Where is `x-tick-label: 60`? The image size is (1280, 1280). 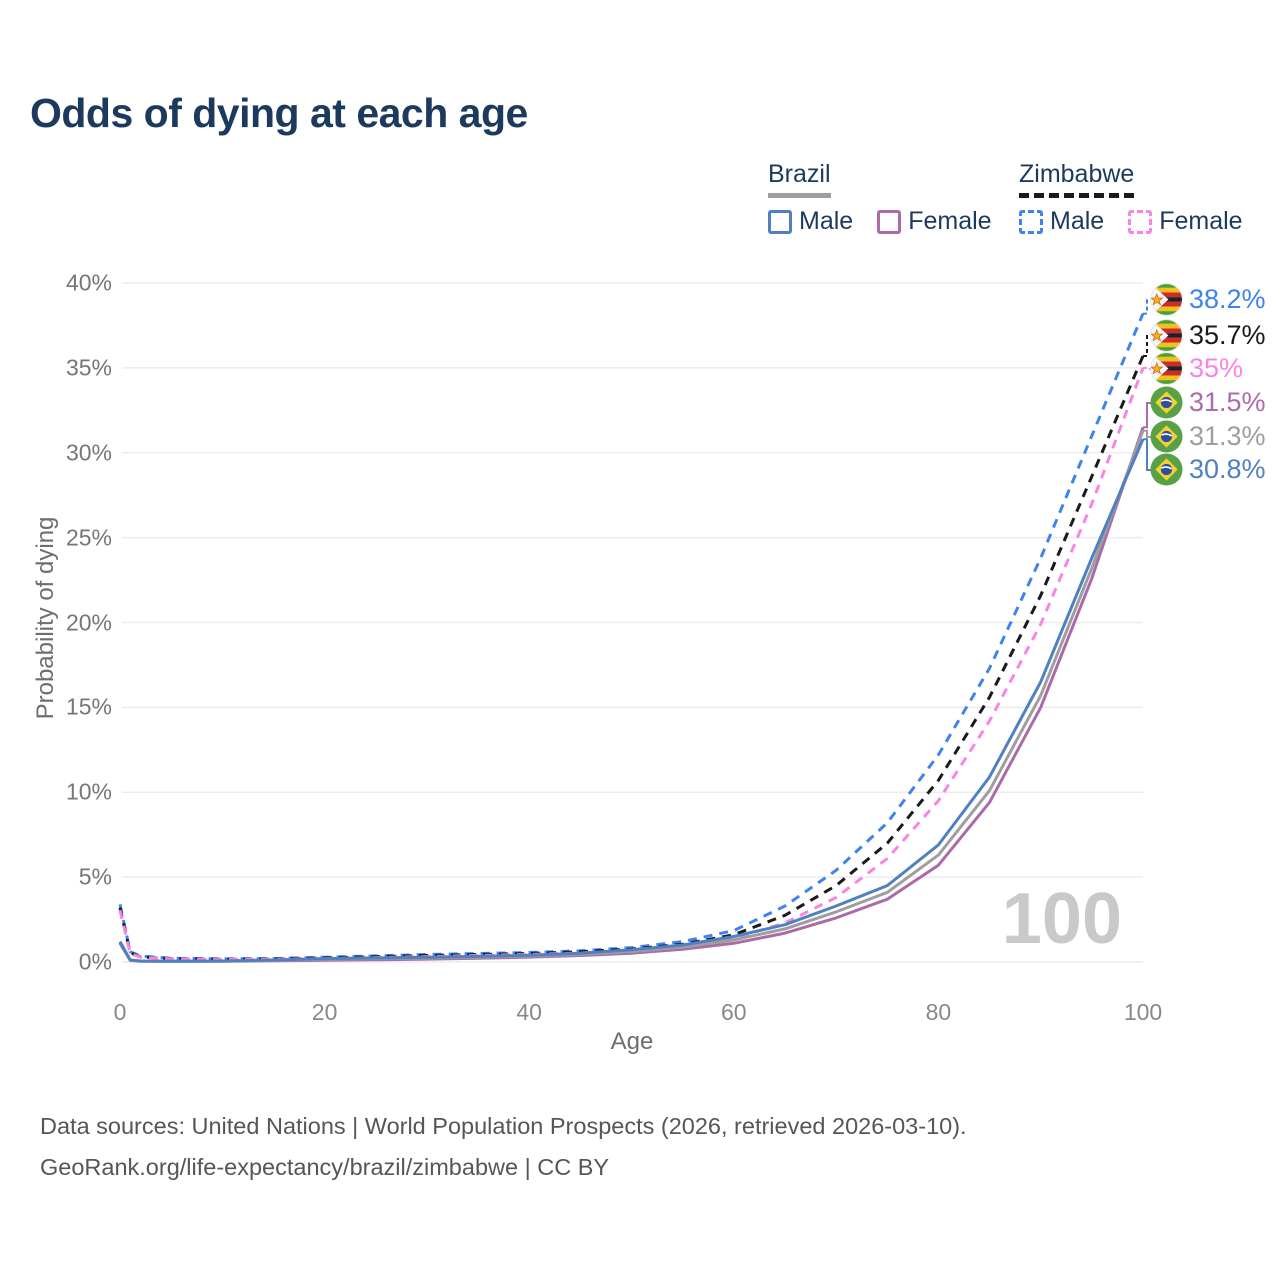 x-tick-label: 60 is located at coordinates (734, 1012).